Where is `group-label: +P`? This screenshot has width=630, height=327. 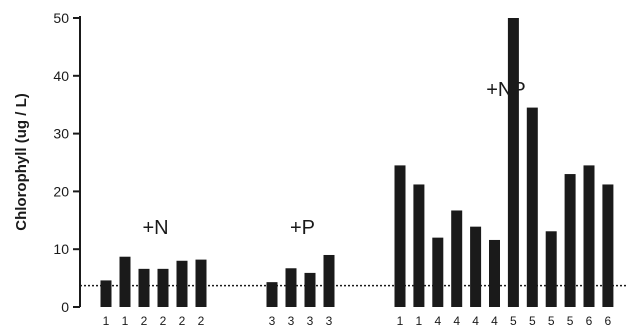
group-label: +P is located at coordinates (302, 228).